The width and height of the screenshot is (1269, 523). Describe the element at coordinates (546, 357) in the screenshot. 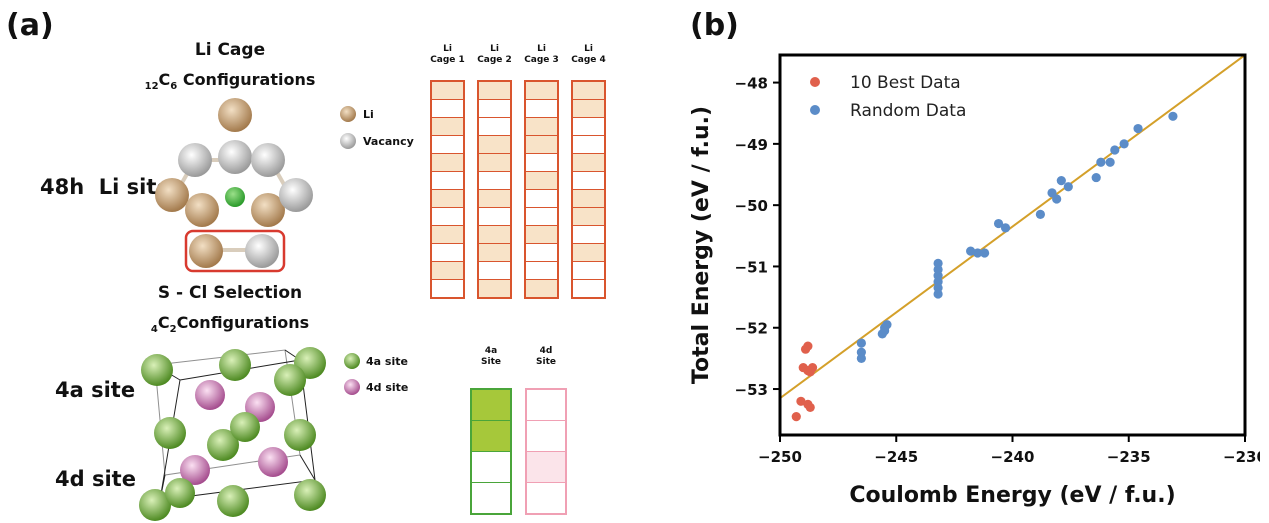

I see `site-header-2: 4d Site` at that location.